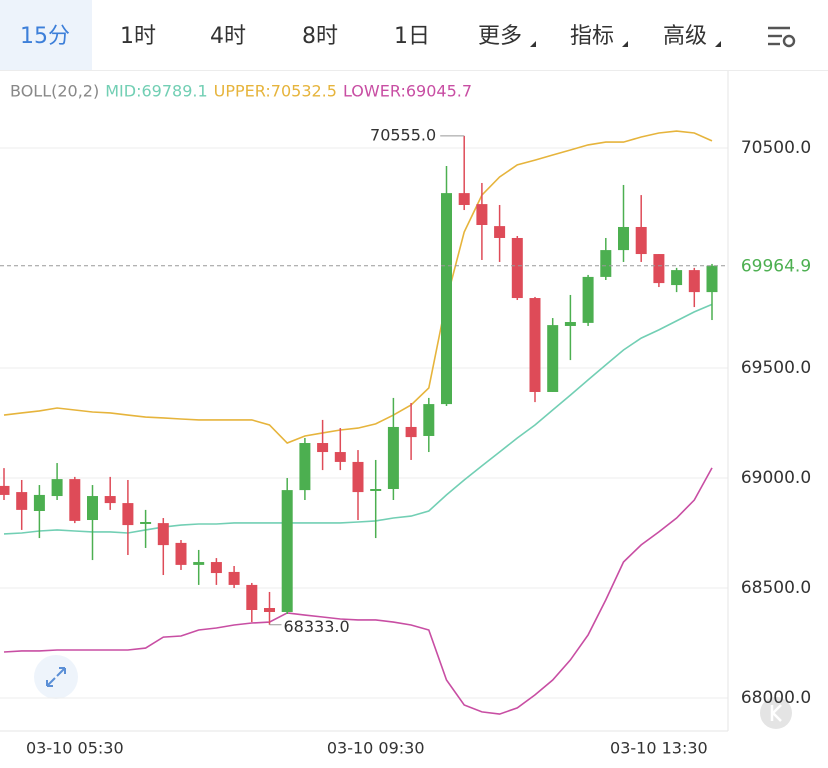 Image resolution: width=828 pixels, height=768 pixels. What do you see at coordinates (776, 478) in the screenshot?
I see `y-tick-label: 69000.0` at bounding box center [776, 478].